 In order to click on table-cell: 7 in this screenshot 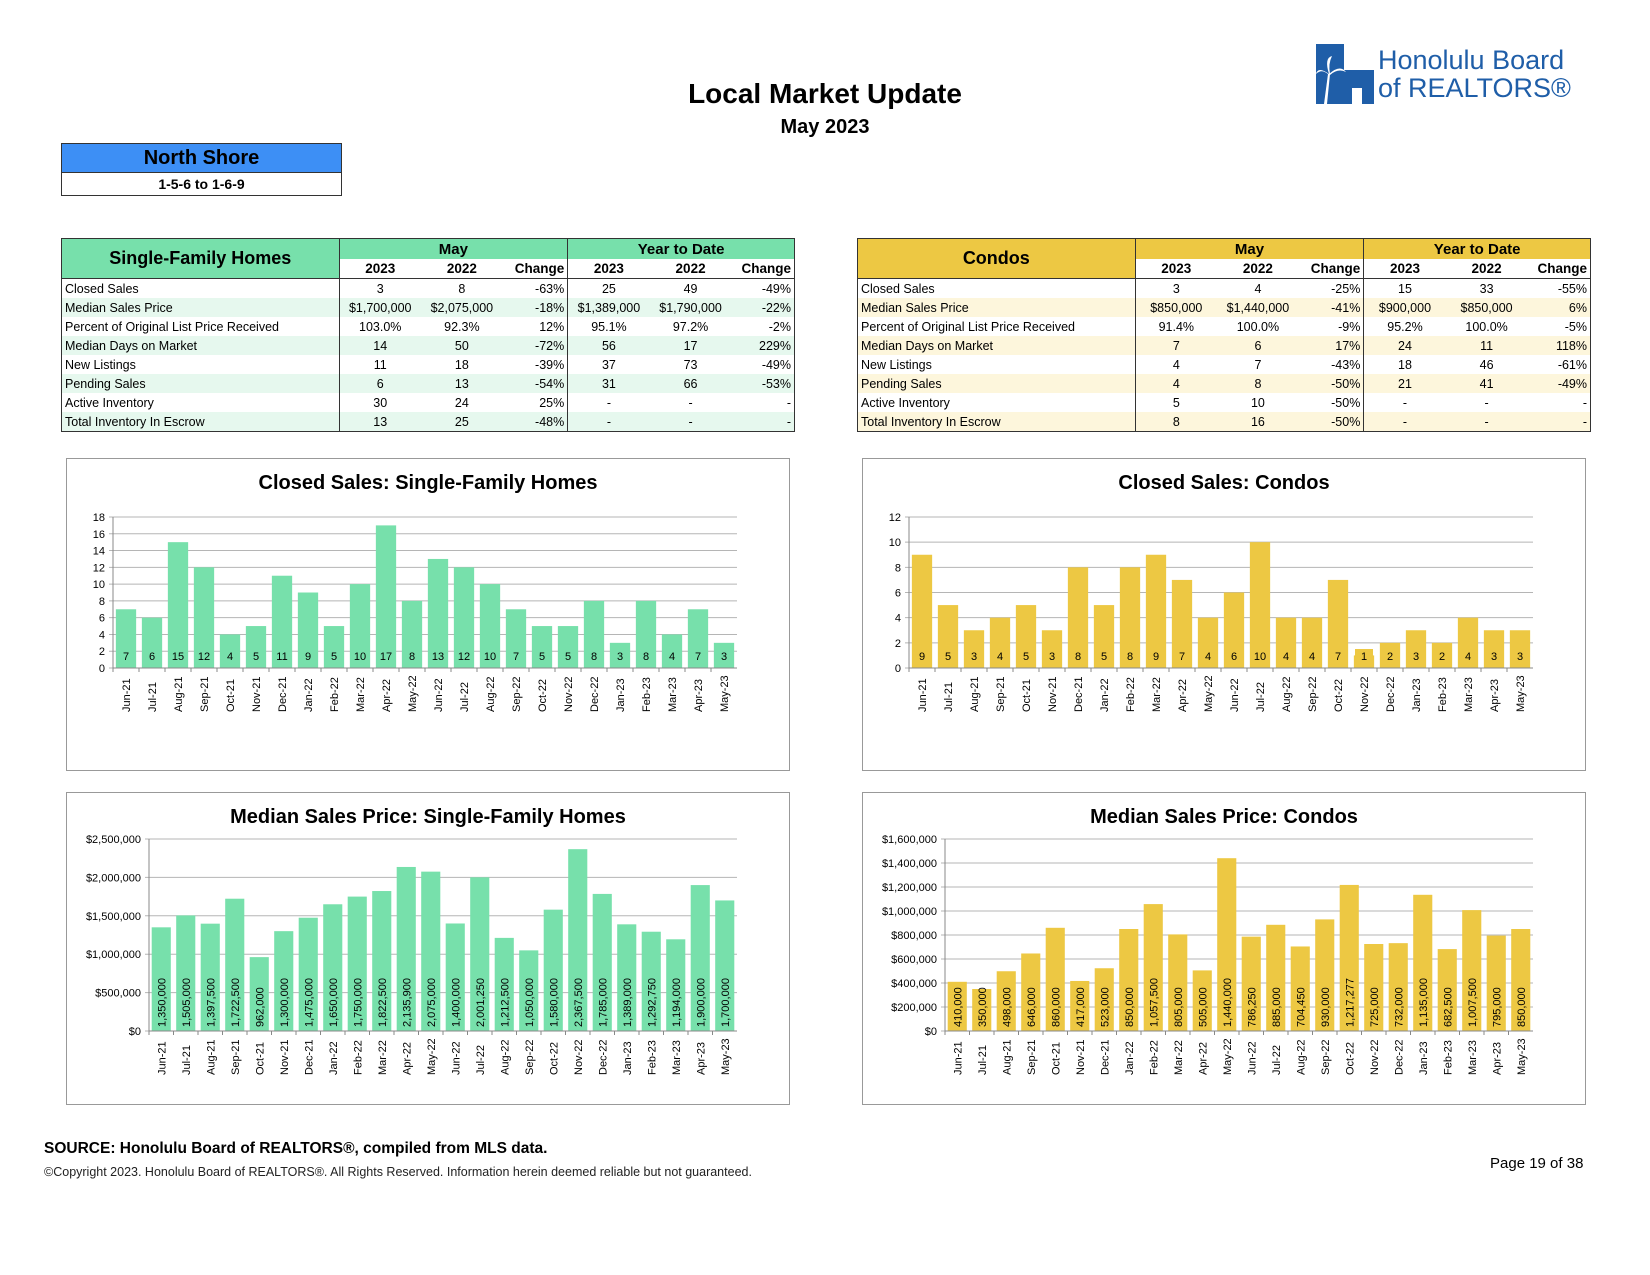, I will do `click(1176, 345)`.